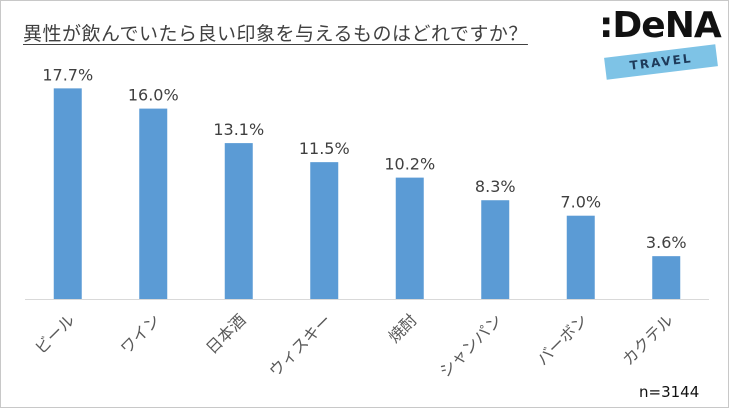 The width and height of the screenshot is (729, 408). What do you see at coordinates (562, 339) in the screenshot?
I see `category-label-6: バーボン` at bounding box center [562, 339].